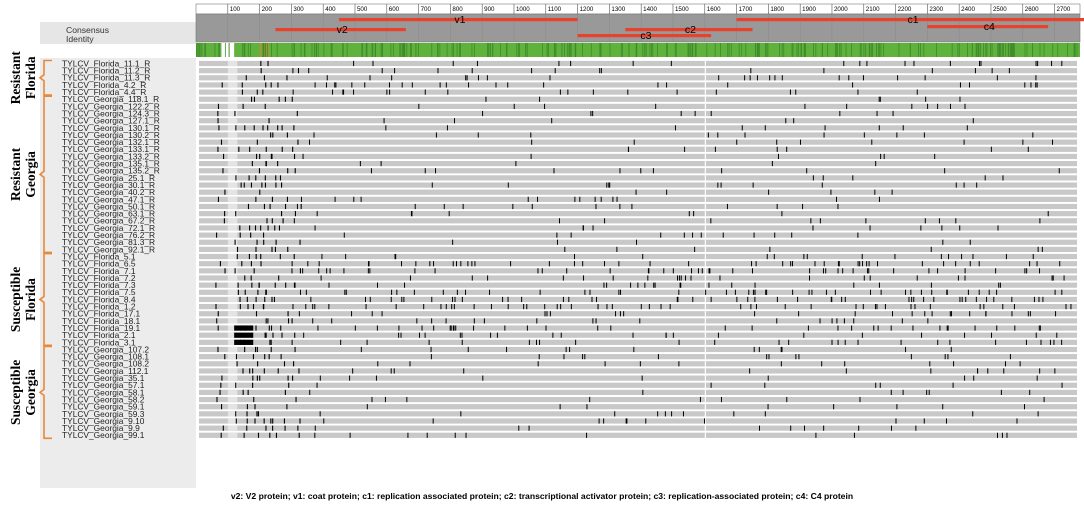  What do you see at coordinates (105, 349) in the screenshot?
I see `sequence-name: TYLCV_Georgia_107.2` at bounding box center [105, 349].